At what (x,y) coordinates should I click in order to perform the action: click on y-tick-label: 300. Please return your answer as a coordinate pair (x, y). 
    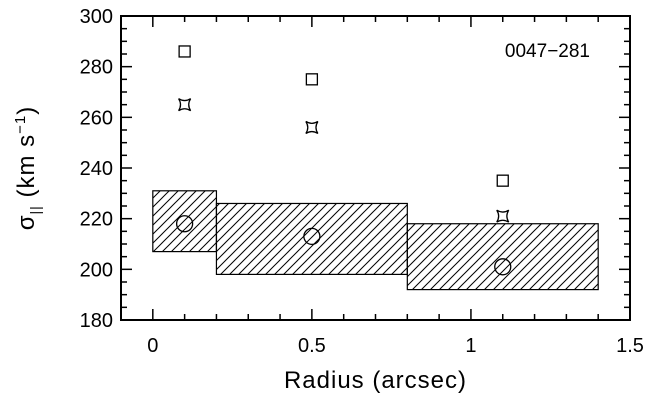
    Looking at the image, I should click on (96, 17).